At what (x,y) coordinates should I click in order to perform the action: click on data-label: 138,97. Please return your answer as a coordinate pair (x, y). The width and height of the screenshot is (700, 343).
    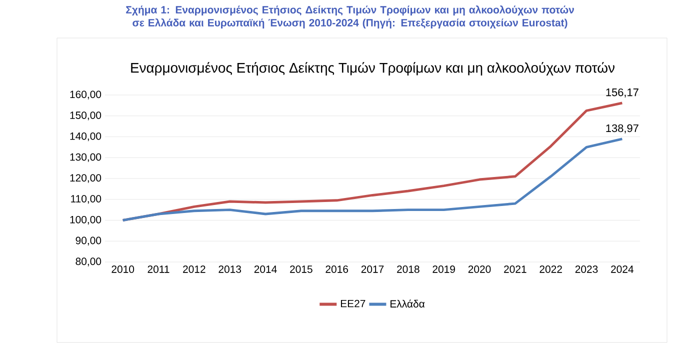
    Looking at the image, I should click on (622, 129).